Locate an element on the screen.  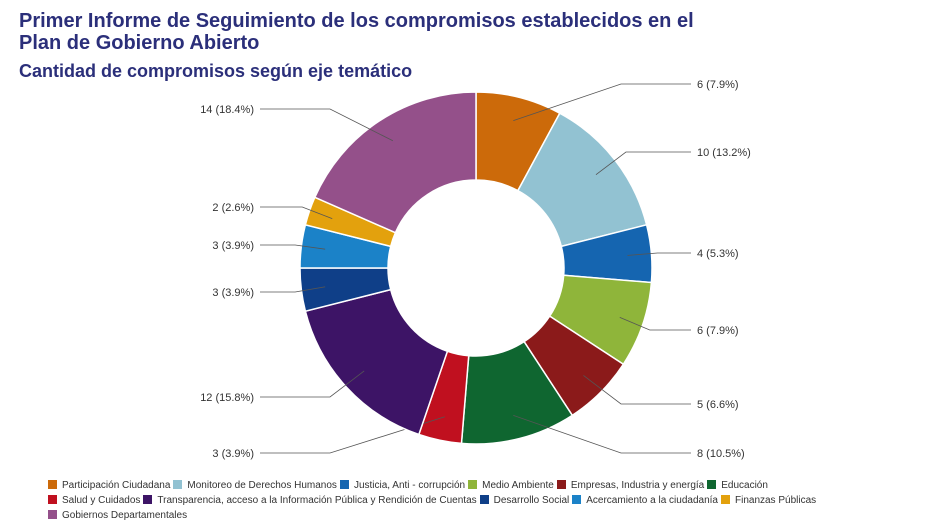
data-label-3: 4 (5.3%) is located at coordinates (718, 254).